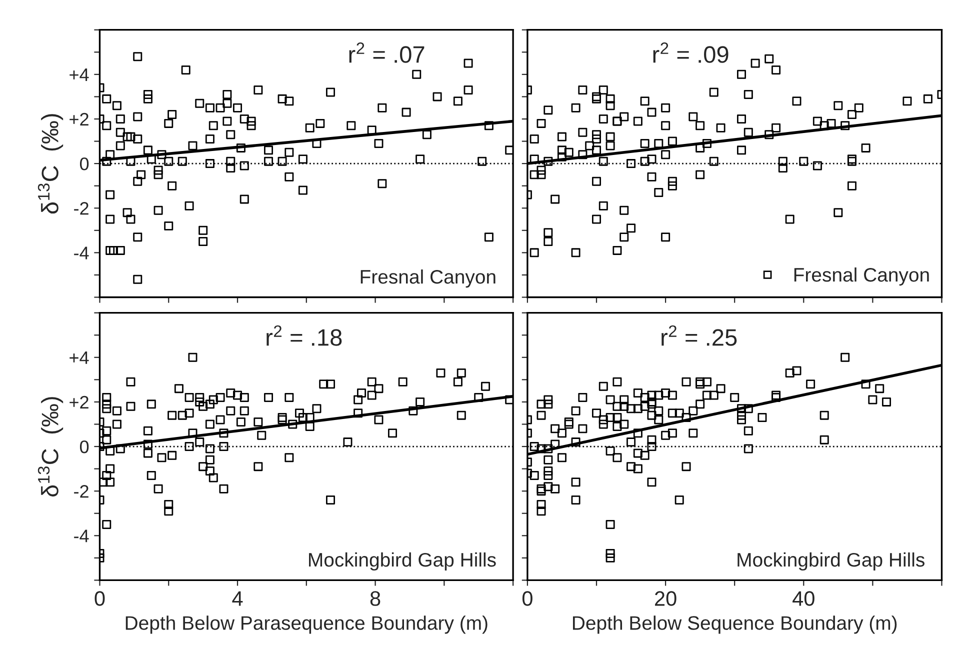 This screenshot has width=959, height=649. I want to click on annotation: Fresnal Canyon, so click(428, 278).